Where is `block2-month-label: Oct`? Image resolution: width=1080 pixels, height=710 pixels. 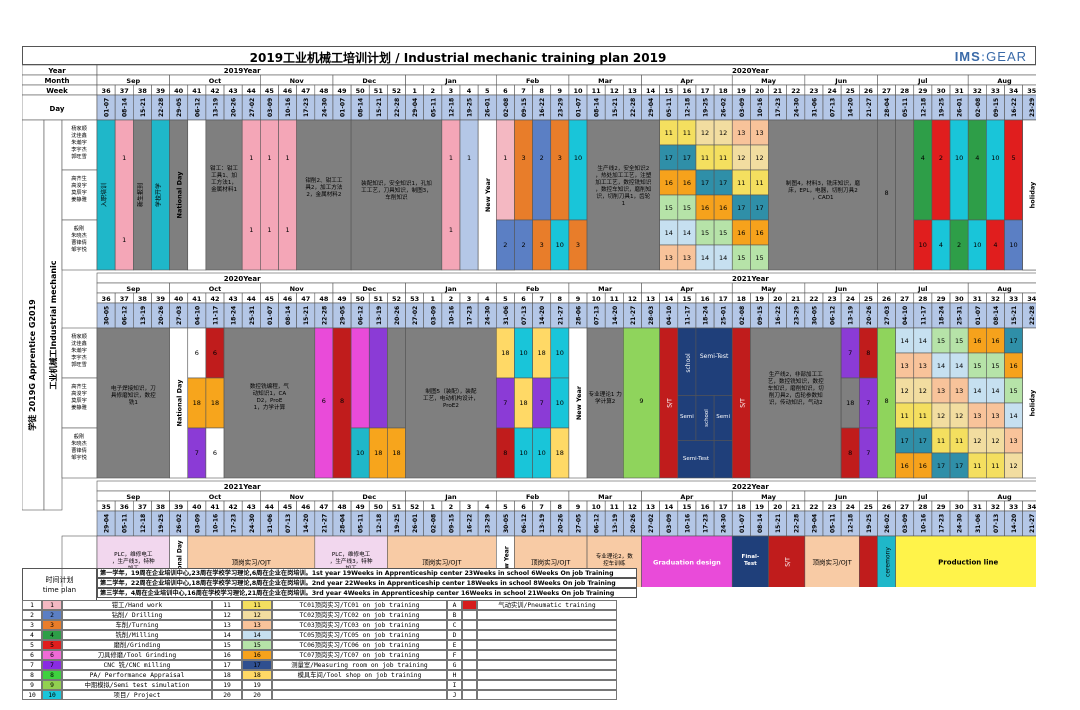 block2-month-label: Oct is located at coordinates (215, 289).